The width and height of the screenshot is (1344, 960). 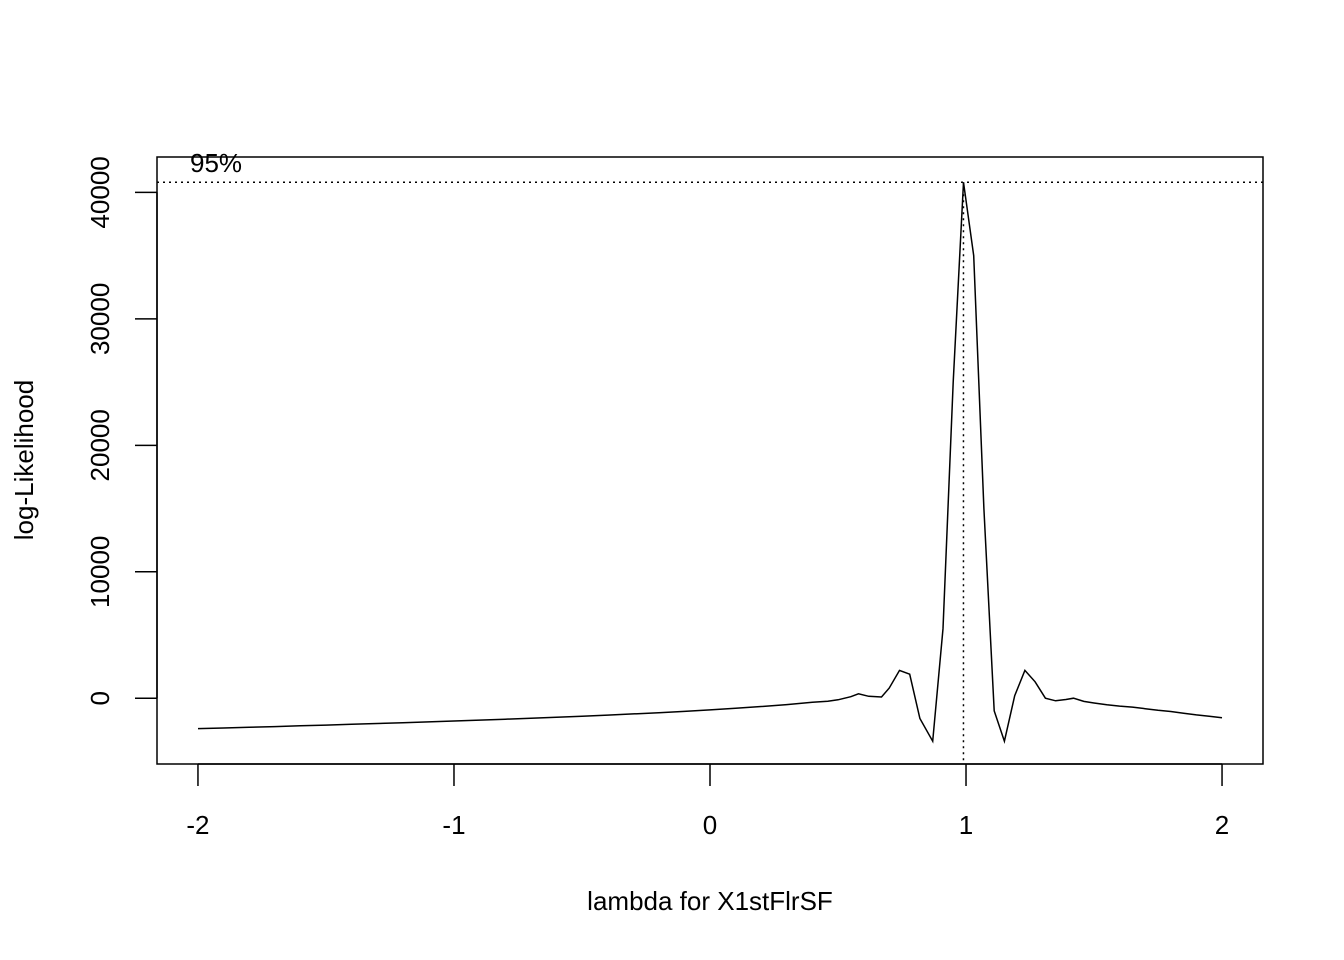 What do you see at coordinates (710, 901) in the screenshot?
I see `x-axis-title: lambda for X1stFlrSF` at bounding box center [710, 901].